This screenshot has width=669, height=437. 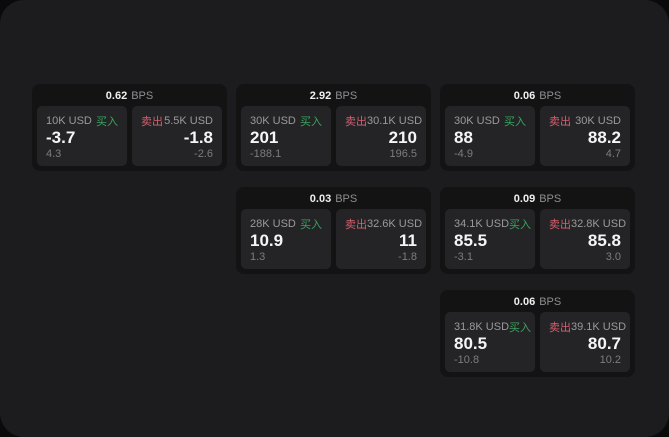 I want to click on sell-delta: 10.2, so click(x=610, y=360).